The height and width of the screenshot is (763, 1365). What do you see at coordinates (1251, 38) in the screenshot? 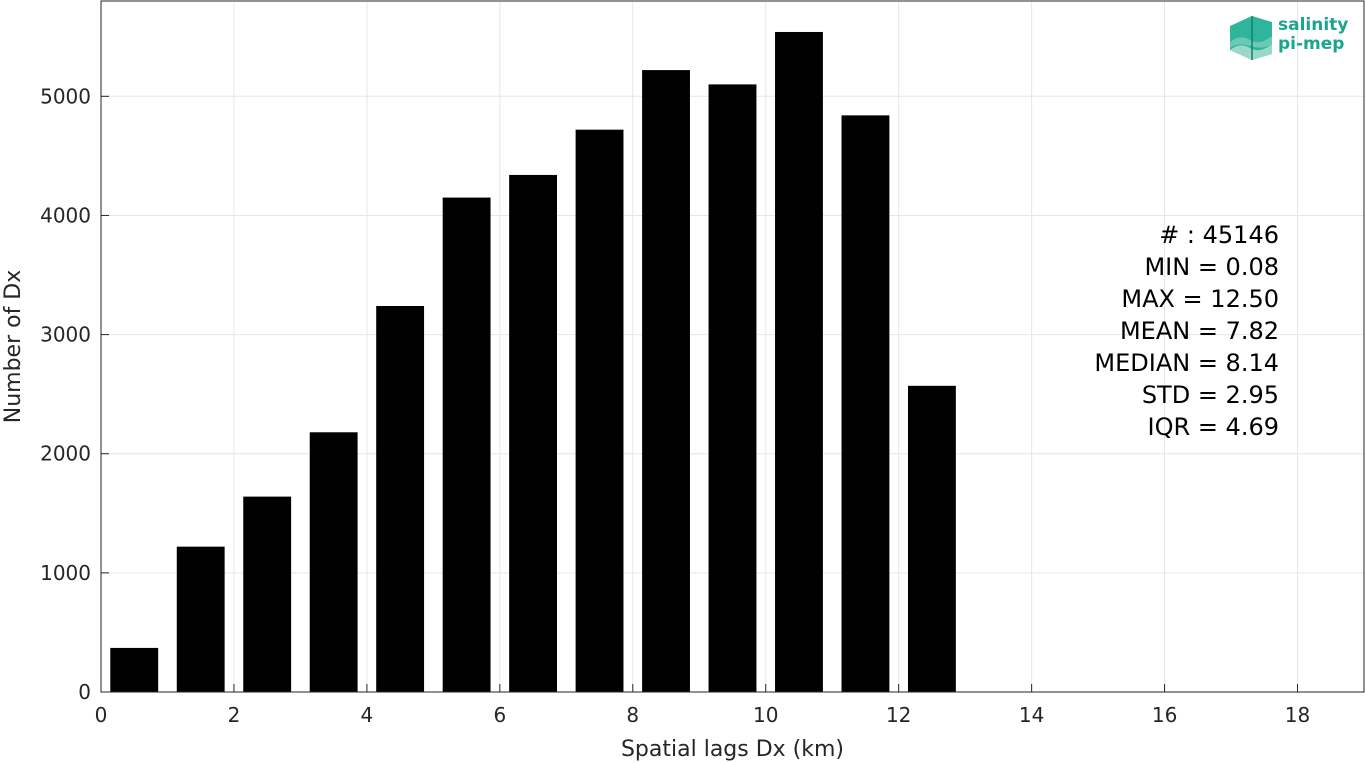
I see `waves-logo-icon` at bounding box center [1251, 38].